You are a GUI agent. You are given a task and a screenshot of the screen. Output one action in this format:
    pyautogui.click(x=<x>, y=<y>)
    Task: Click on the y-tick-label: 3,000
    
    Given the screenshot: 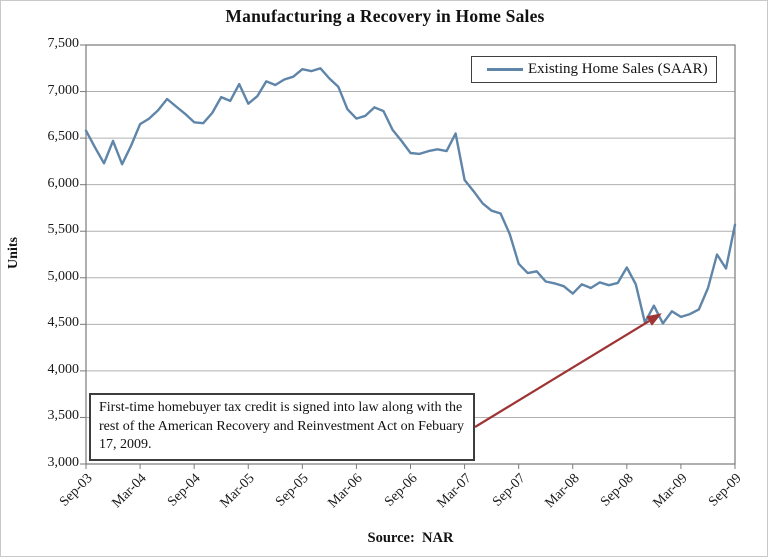 What is the action you would take?
    pyautogui.click(x=63, y=462)
    